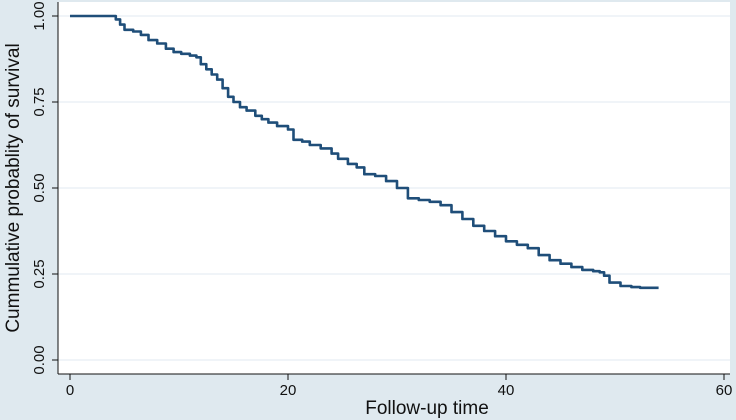 The height and width of the screenshot is (420, 736). I want to click on x-tick-label-2: 40, so click(506, 390).